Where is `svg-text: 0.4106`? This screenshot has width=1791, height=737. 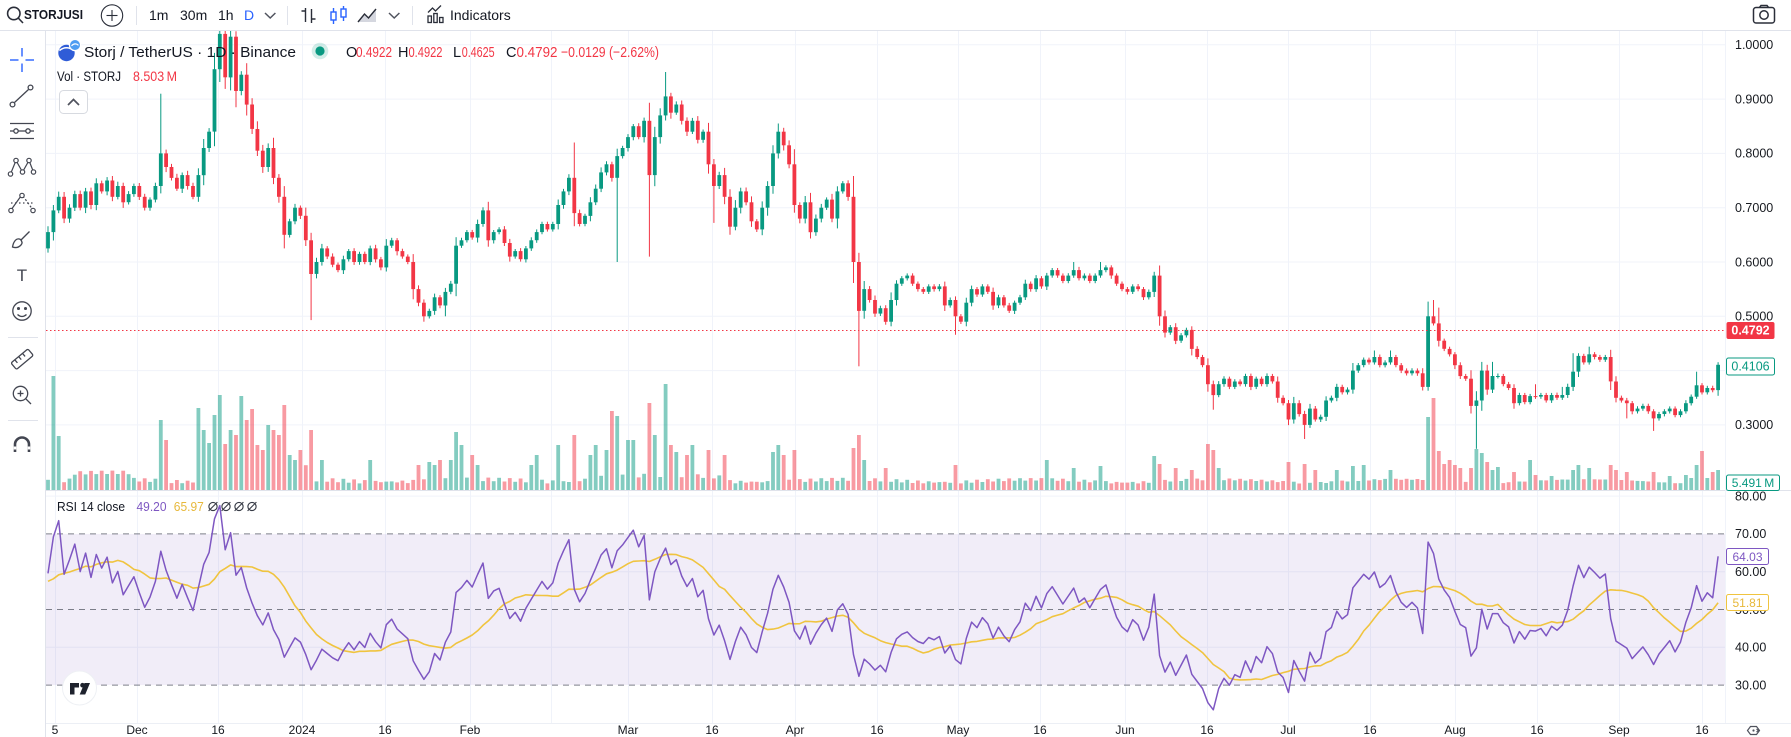 svg-text: 0.4106 is located at coordinates (1750, 367).